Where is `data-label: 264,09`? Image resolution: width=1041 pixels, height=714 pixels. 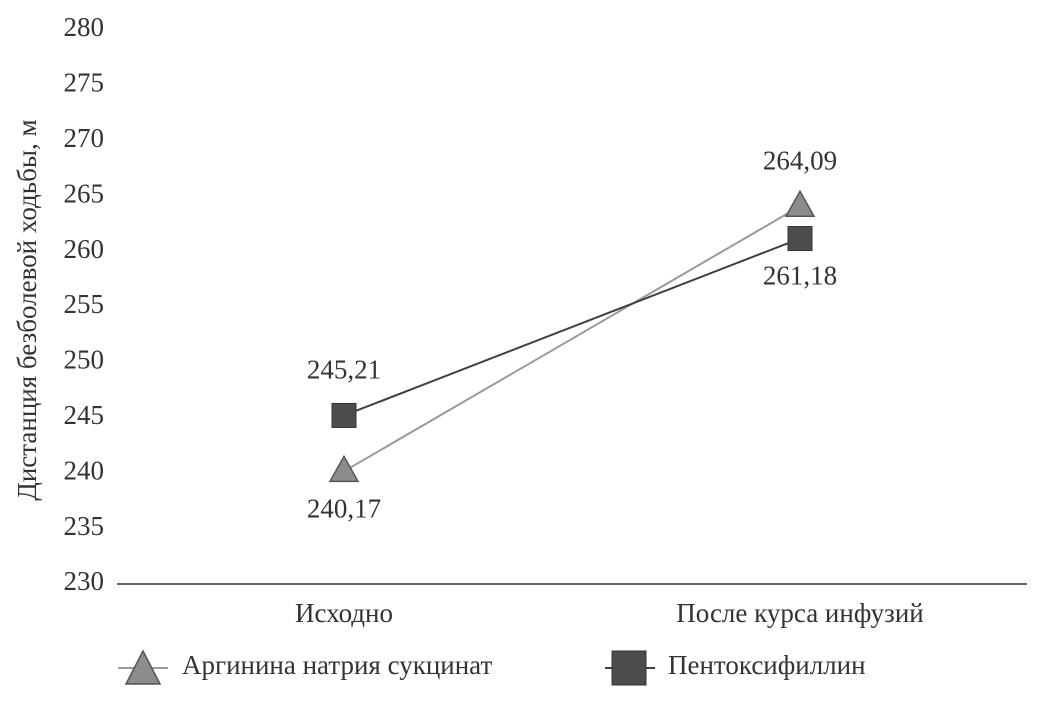 data-label: 264,09 is located at coordinates (800, 160).